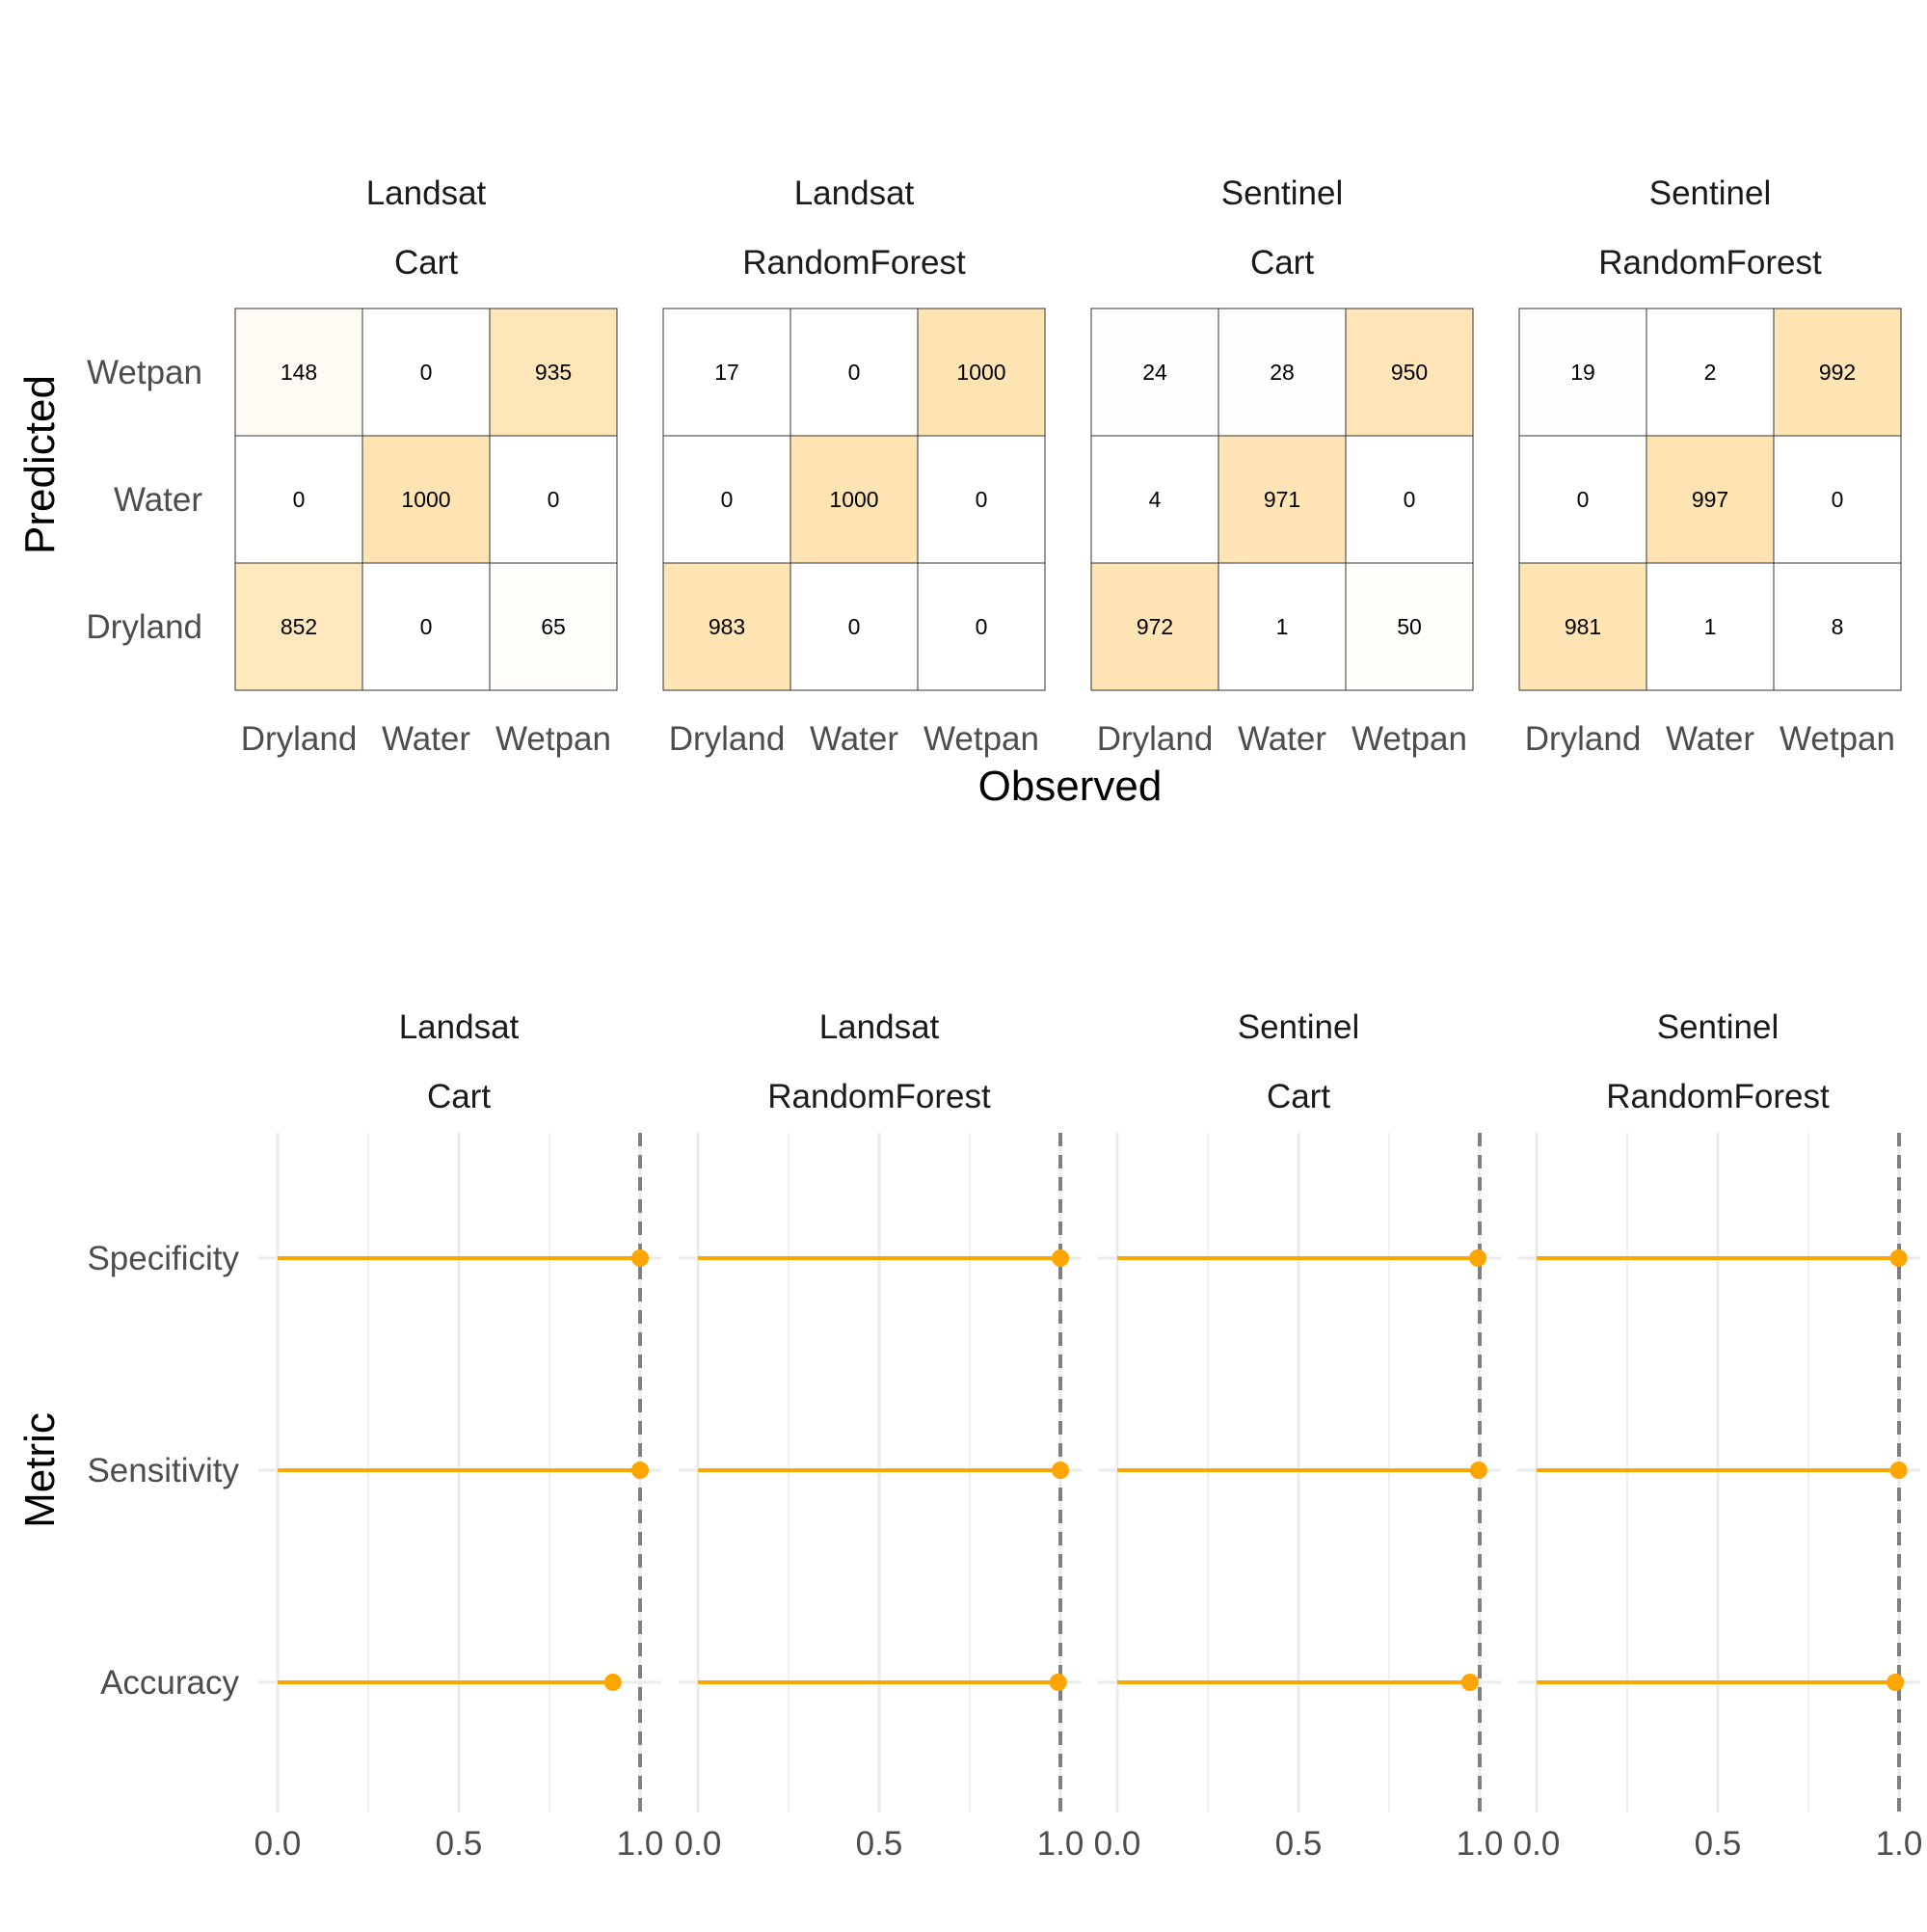  I want to click on cell-value-label: 971, so click(1282, 500).